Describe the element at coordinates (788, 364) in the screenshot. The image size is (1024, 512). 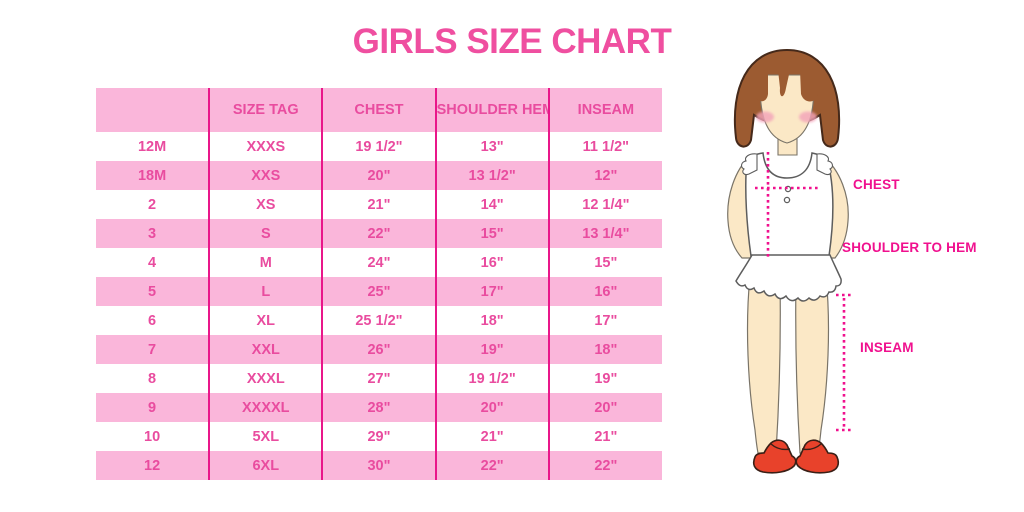
I see `girl-legs` at that location.